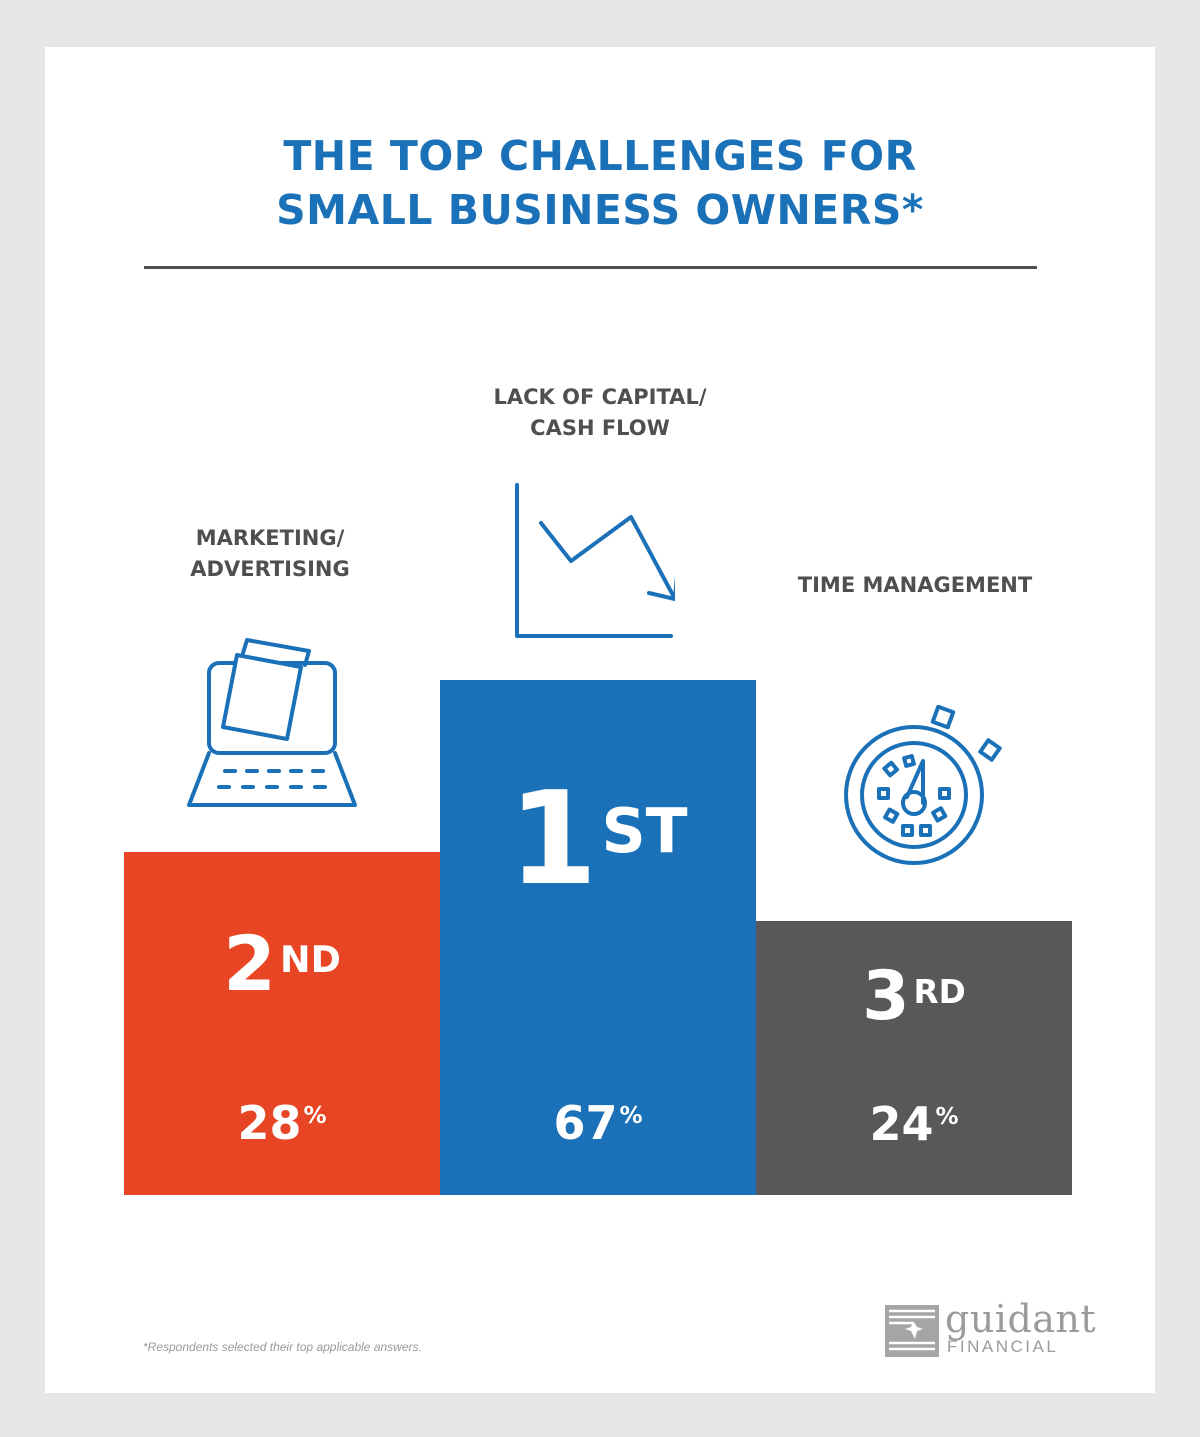  What do you see at coordinates (923, 785) in the screenshot?
I see `stopwatch-icon` at bounding box center [923, 785].